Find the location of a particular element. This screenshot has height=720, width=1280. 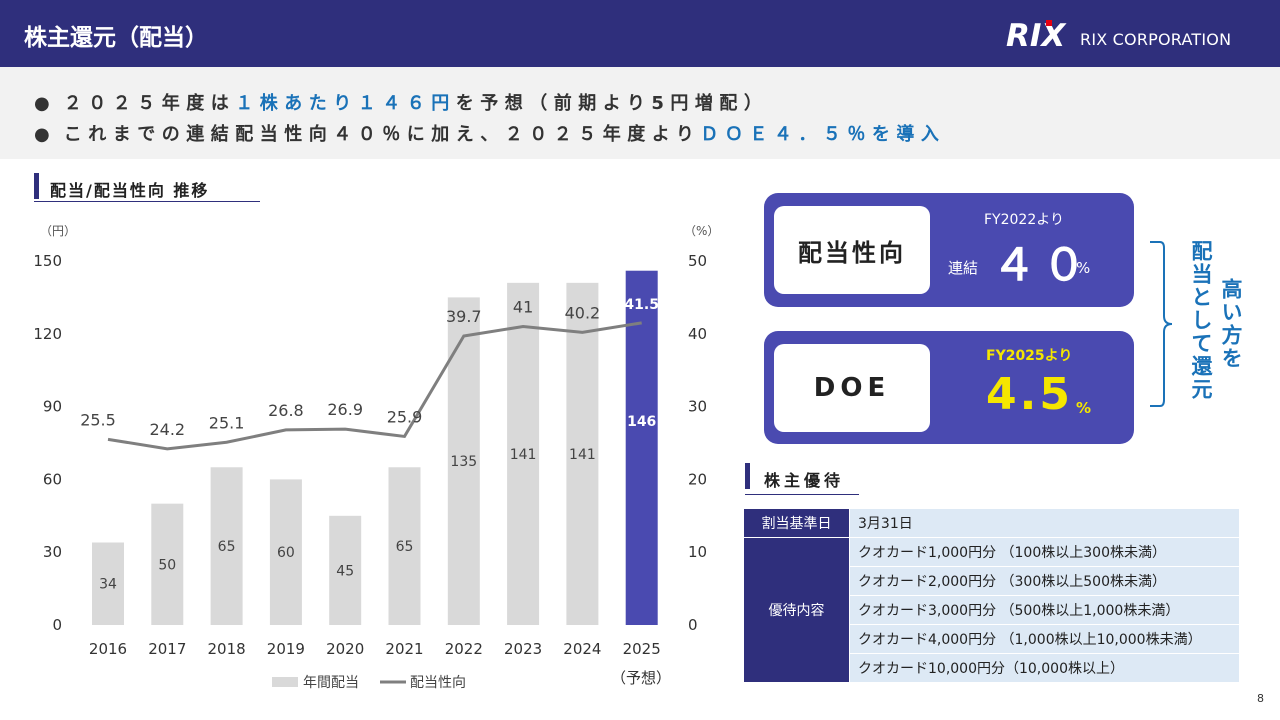

benefit-item: クオカード1,000円分 （100株以上300株未満） is located at coordinates (1044, 552).